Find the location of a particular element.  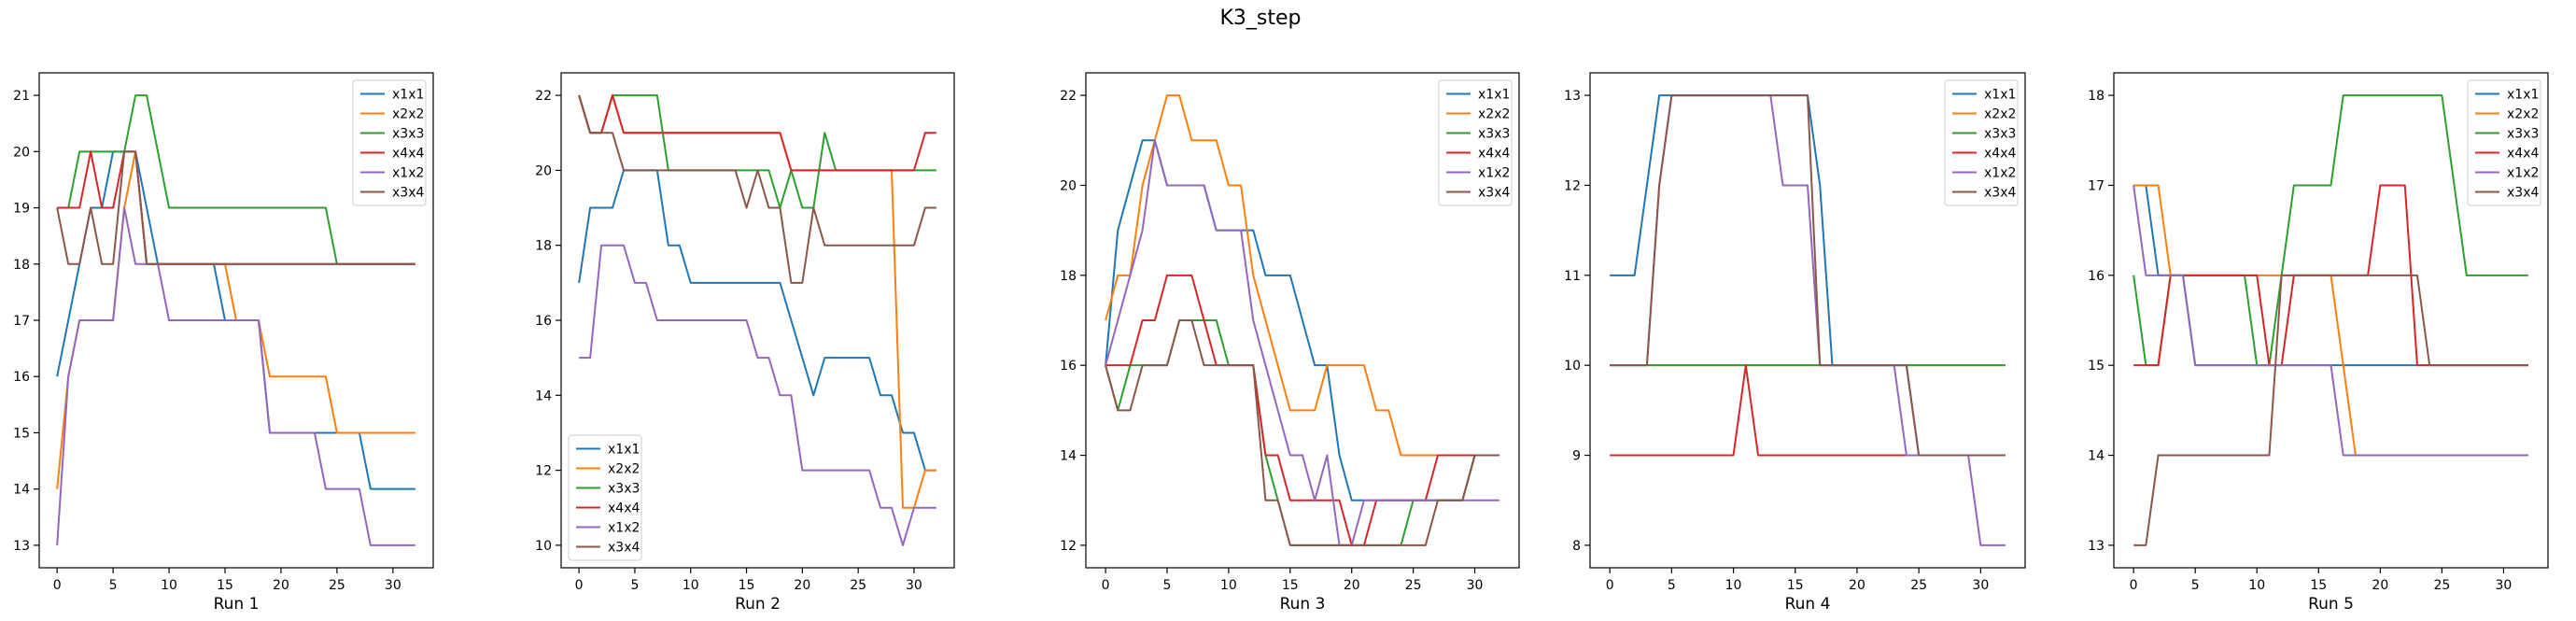

series-line-x2x2 is located at coordinates (2331, 320).